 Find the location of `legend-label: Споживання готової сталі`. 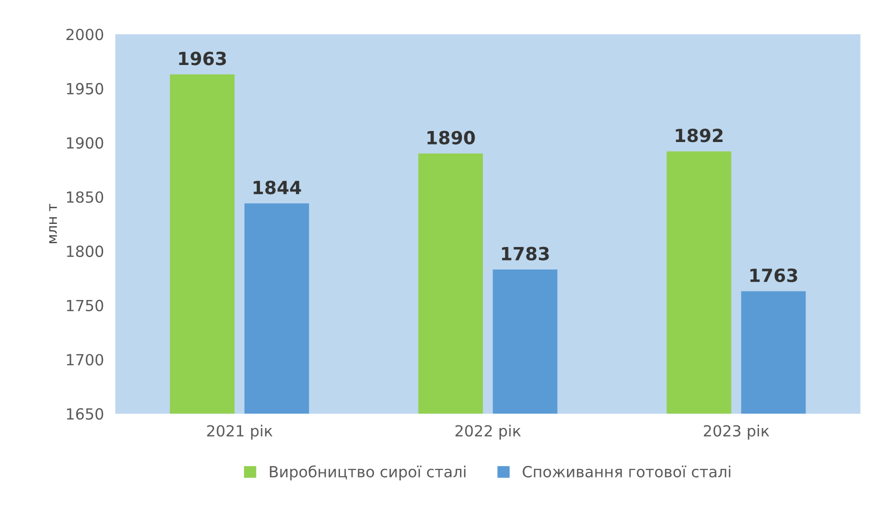

legend-label: Споживання готової сталі is located at coordinates (626, 472).